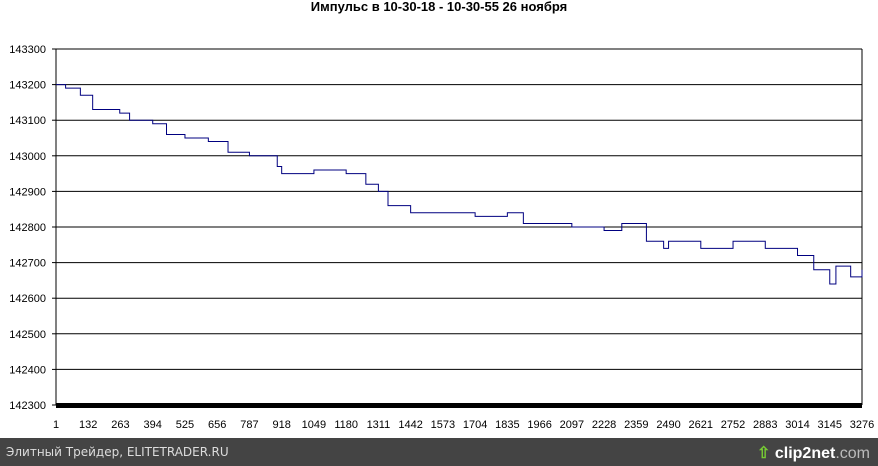 The image size is (878, 466). Describe the element at coordinates (27, 370) in the screenshot. I see `y-tick-label: 142400` at that location.